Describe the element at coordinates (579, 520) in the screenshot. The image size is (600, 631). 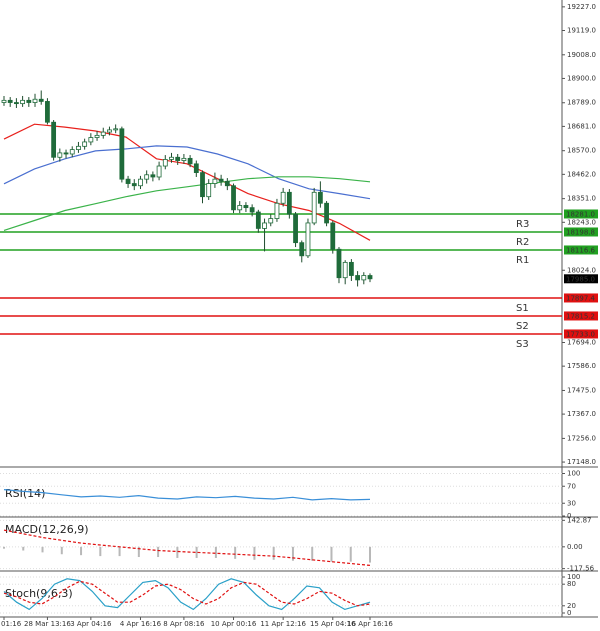
I see `y-tick-label: 142.87` at that location.